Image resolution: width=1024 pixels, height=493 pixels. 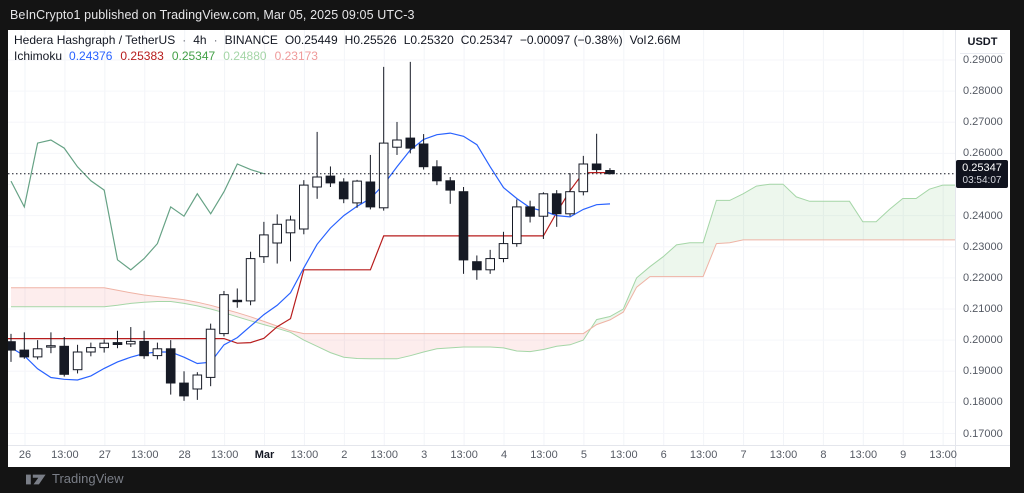 I want to click on x-axis-label: 5, so click(x=583, y=455).